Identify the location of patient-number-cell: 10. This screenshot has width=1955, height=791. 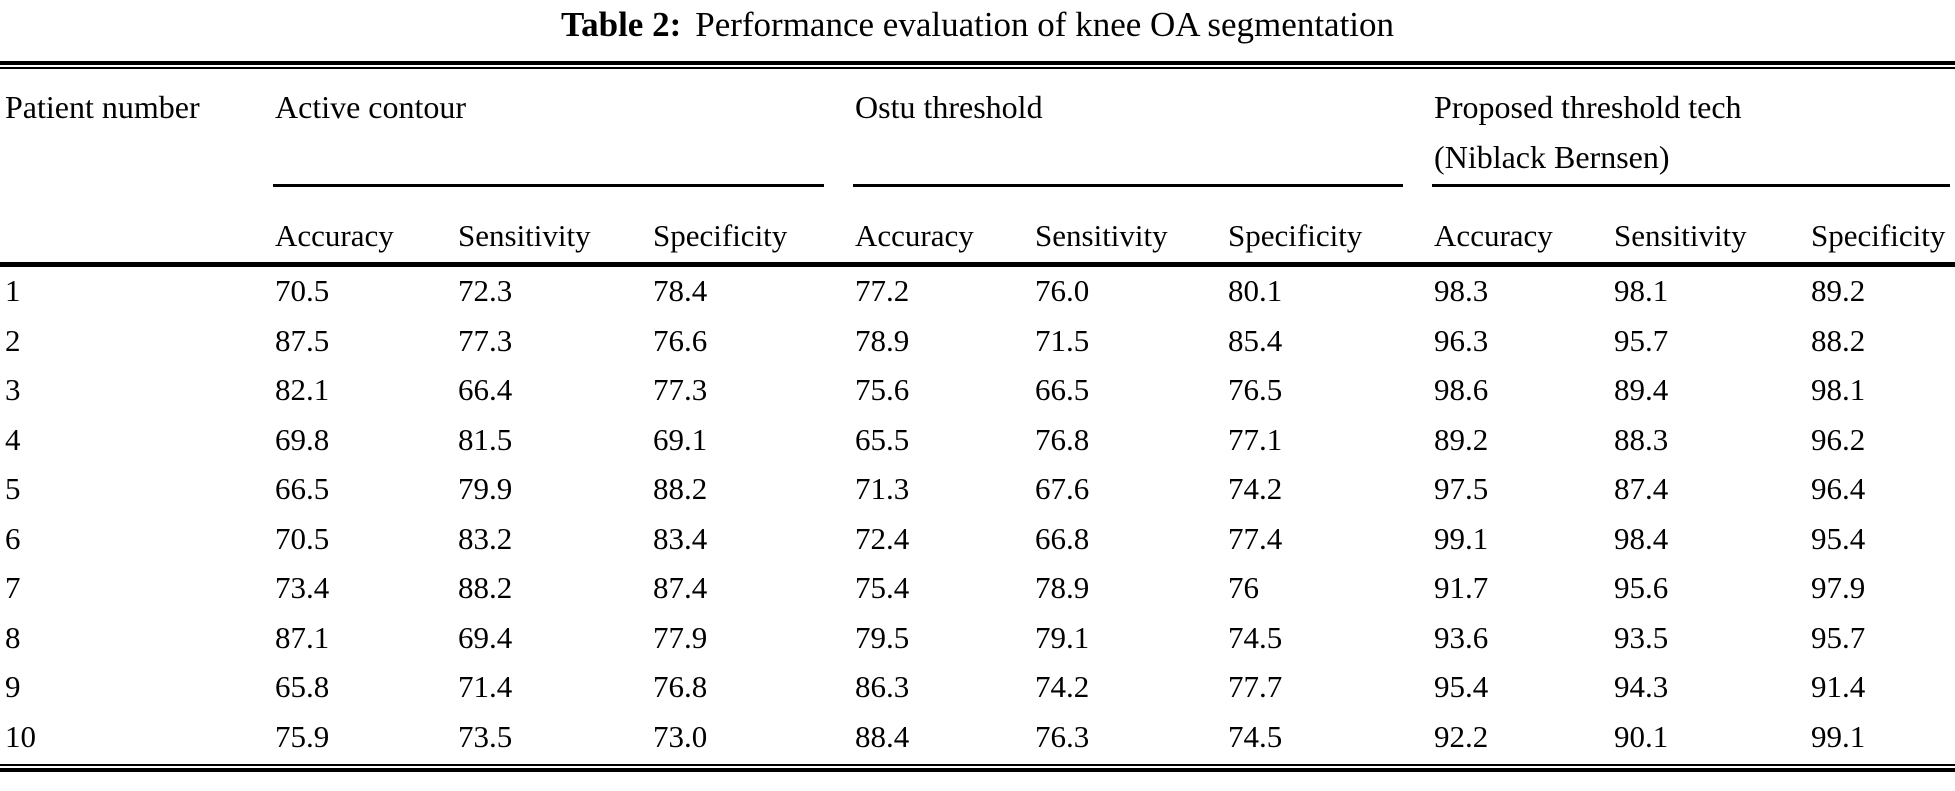
(20, 736).